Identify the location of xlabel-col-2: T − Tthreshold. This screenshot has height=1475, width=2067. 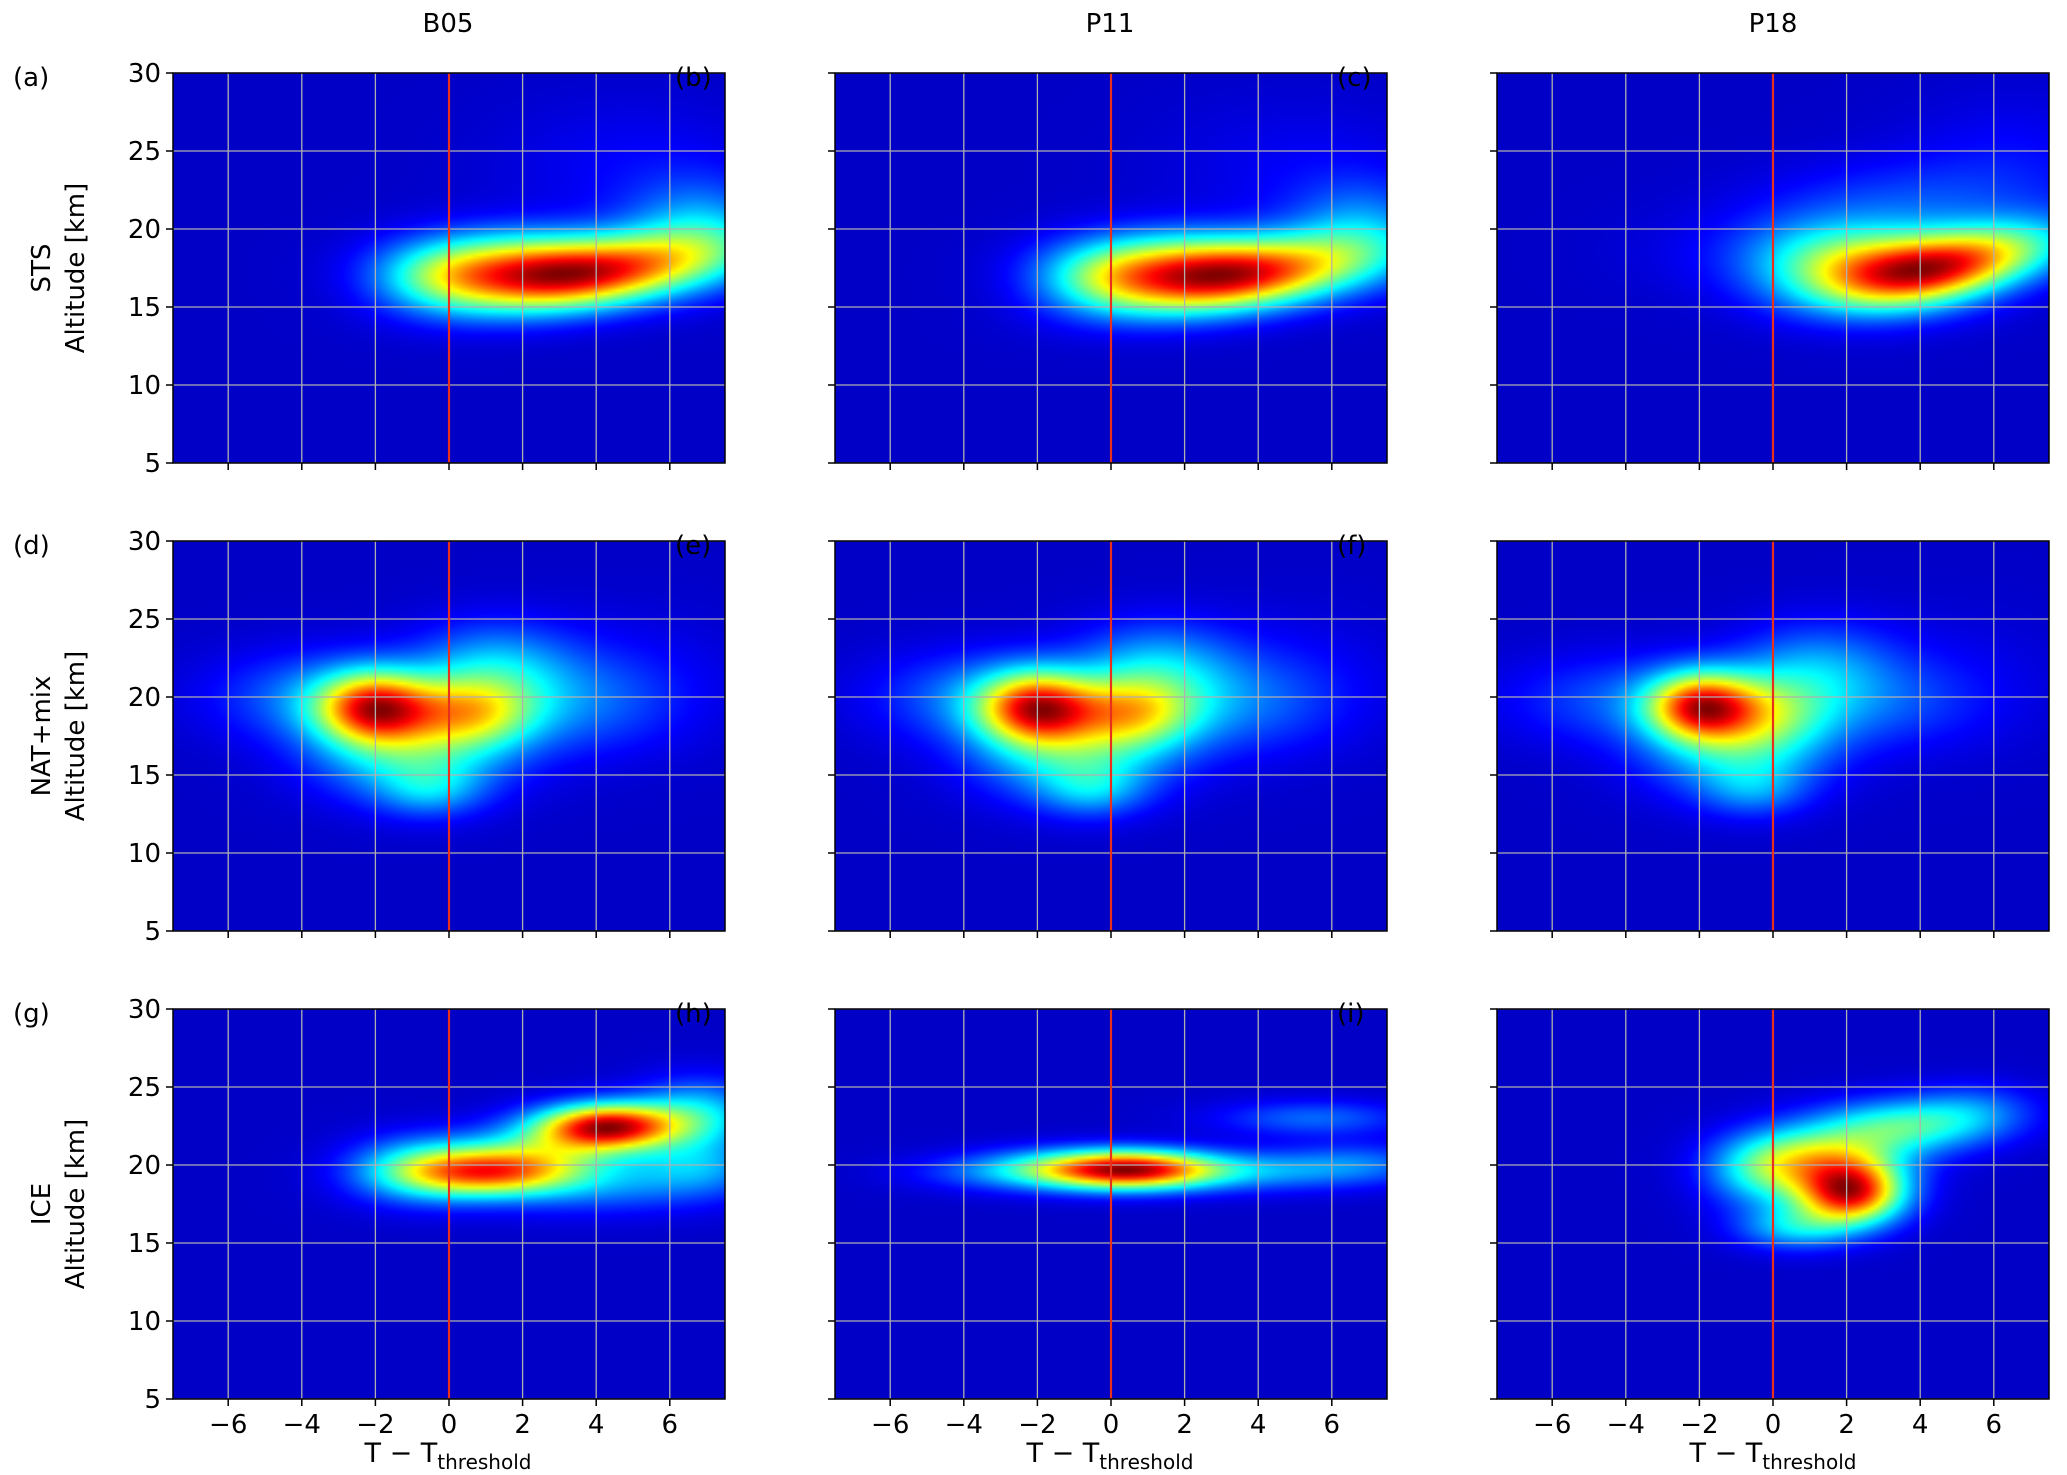
(1110, 1456).